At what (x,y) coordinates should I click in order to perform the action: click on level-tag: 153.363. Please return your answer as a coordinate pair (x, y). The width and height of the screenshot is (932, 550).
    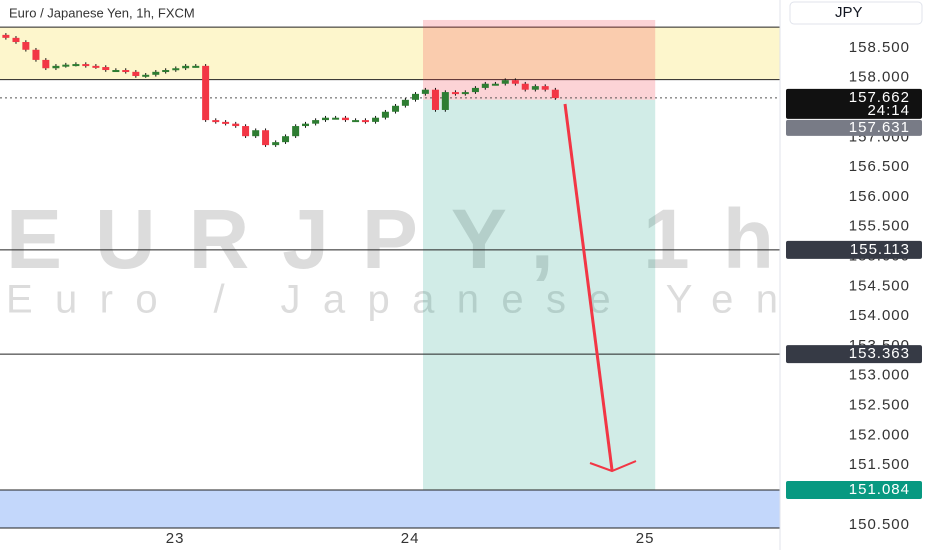
    Looking at the image, I should click on (879, 353).